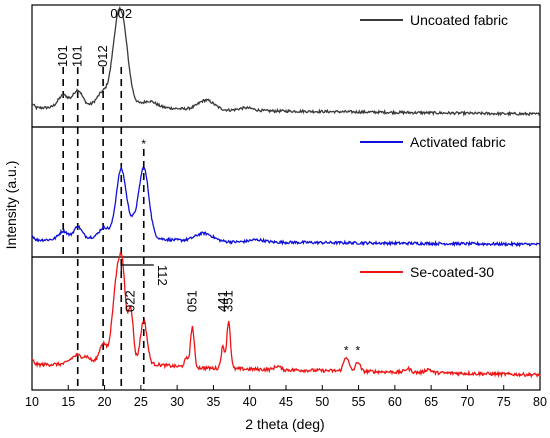  What do you see at coordinates (228, 301) in the screenshot?
I see `peak-label: 351` at bounding box center [228, 301].